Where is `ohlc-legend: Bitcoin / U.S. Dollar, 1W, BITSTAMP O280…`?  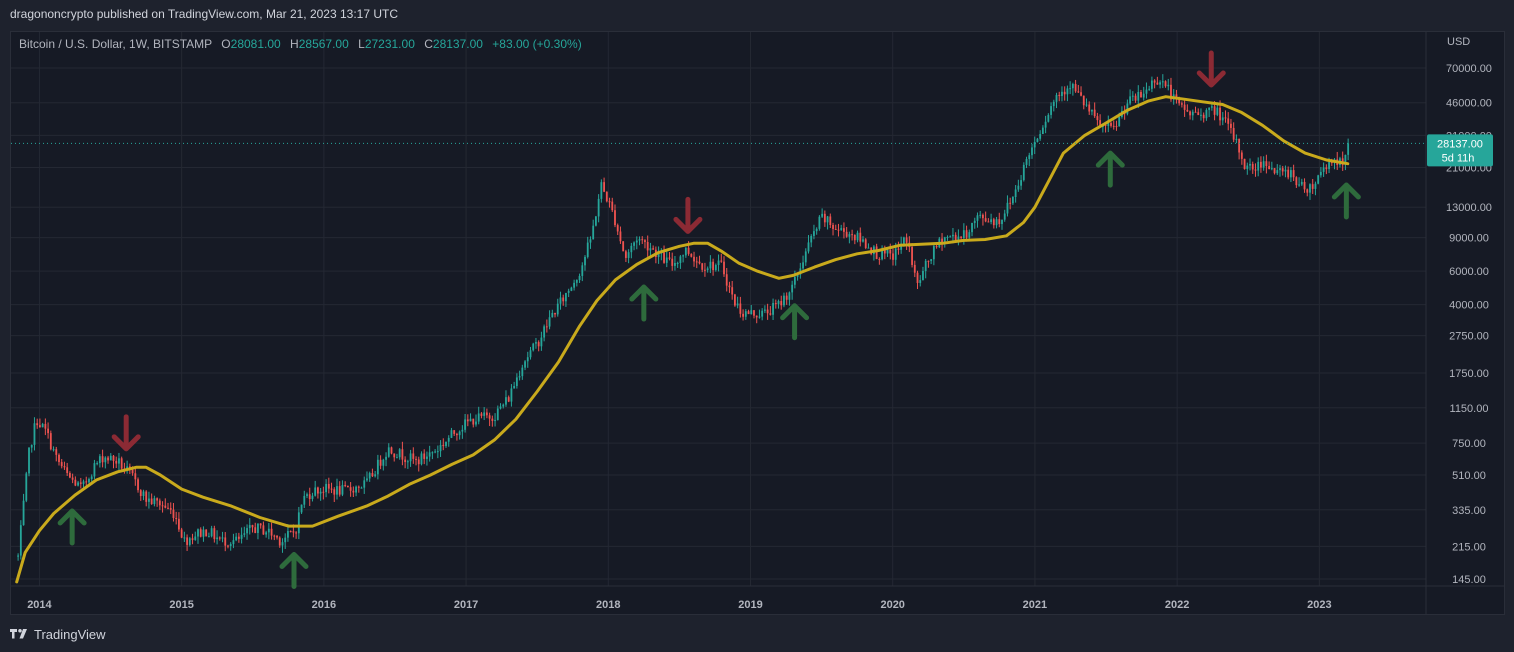 ohlc-legend: Bitcoin / U.S. Dollar, 1W, BITSTAMP O280… is located at coordinates (300, 44).